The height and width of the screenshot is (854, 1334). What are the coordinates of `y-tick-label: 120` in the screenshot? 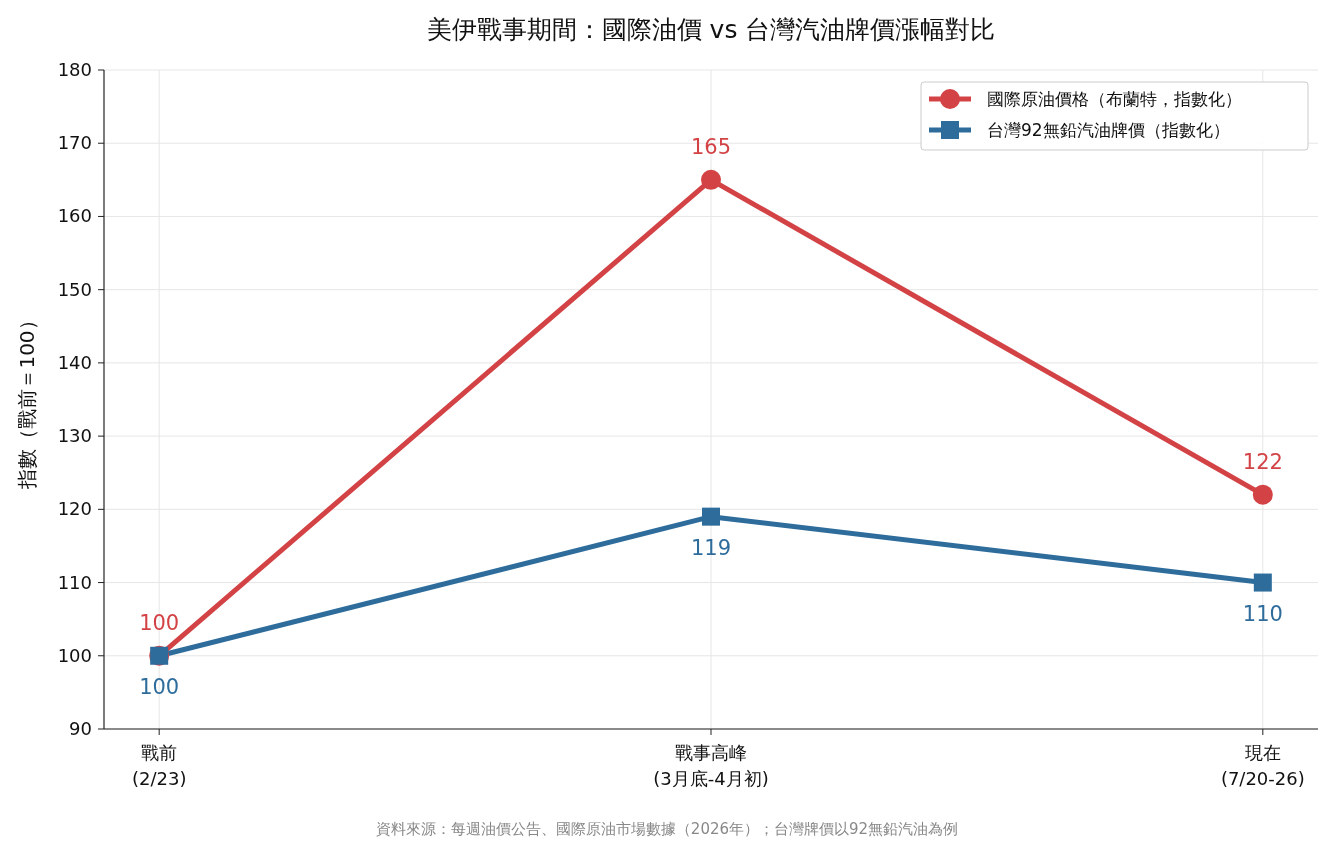 It's located at (74, 509).